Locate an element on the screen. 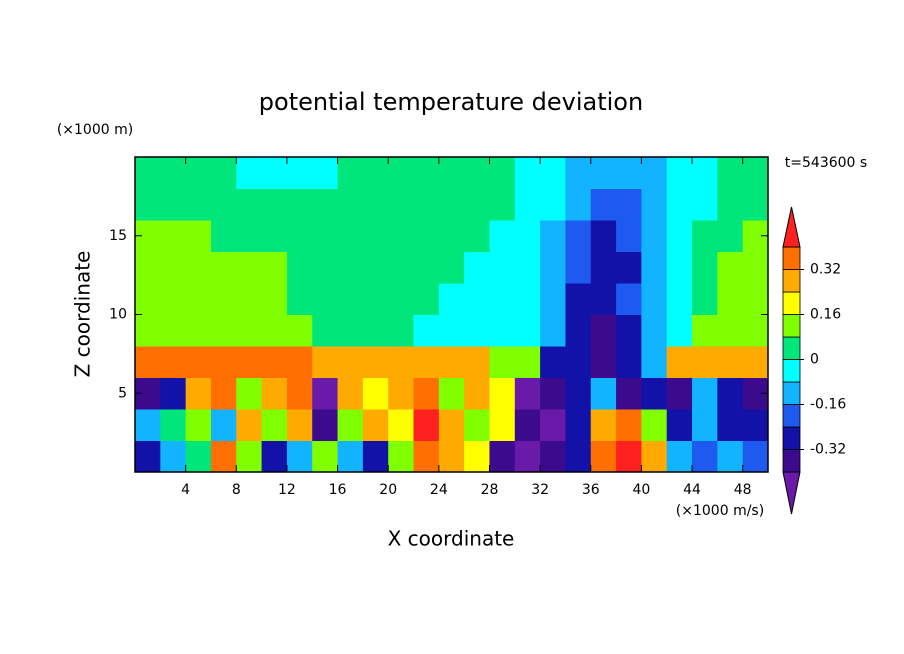 This screenshot has width=904, height=654. x-tick-label: 8 is located at coordinates (236, 490).